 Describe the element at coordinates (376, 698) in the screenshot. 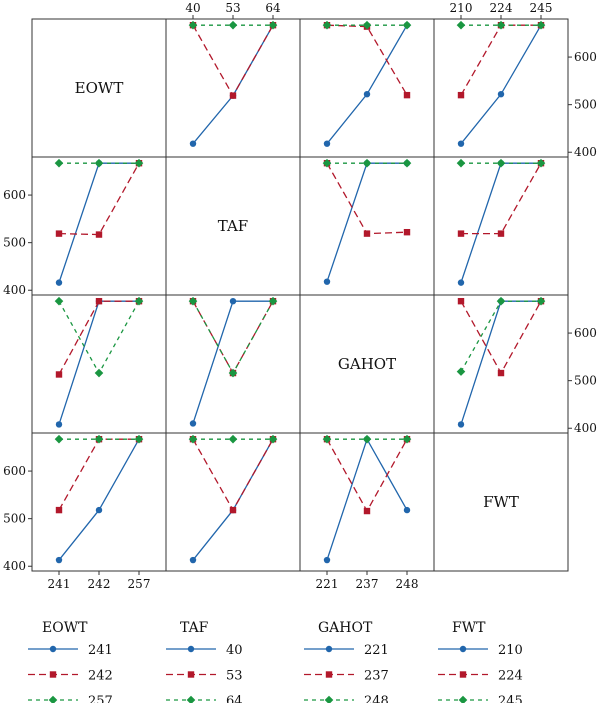

I see `legend-item-label: 248` at that location.